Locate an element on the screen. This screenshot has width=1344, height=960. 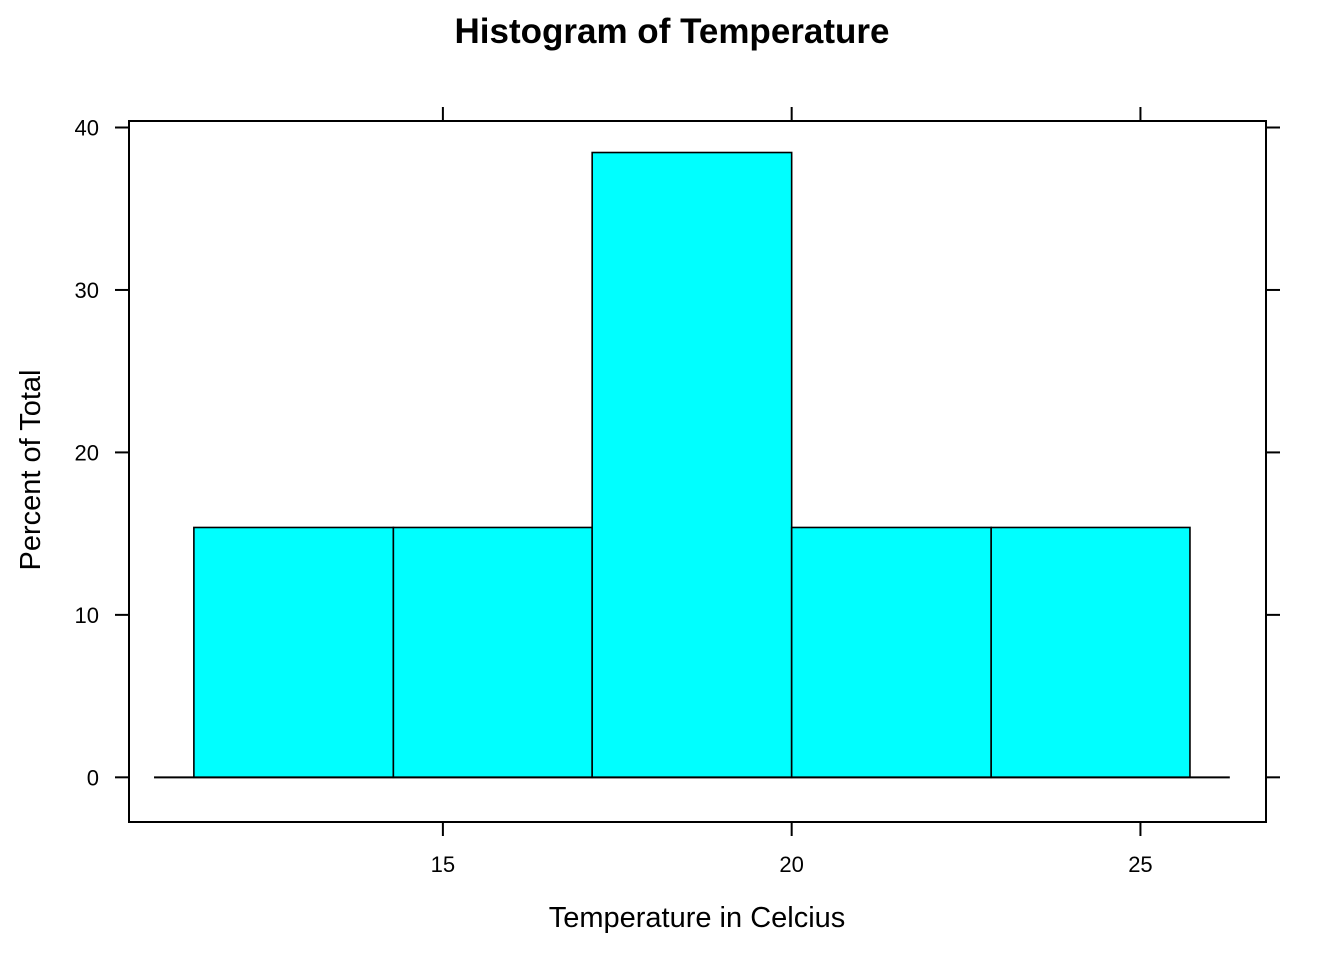
x-axis-label: Temperature in Celcius is located at coordinates (697, 918).